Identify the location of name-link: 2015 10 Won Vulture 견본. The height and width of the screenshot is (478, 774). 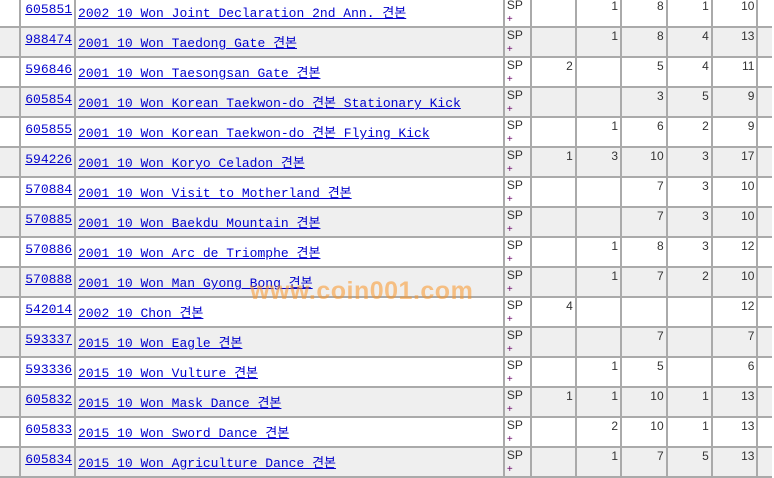
(168, 373).